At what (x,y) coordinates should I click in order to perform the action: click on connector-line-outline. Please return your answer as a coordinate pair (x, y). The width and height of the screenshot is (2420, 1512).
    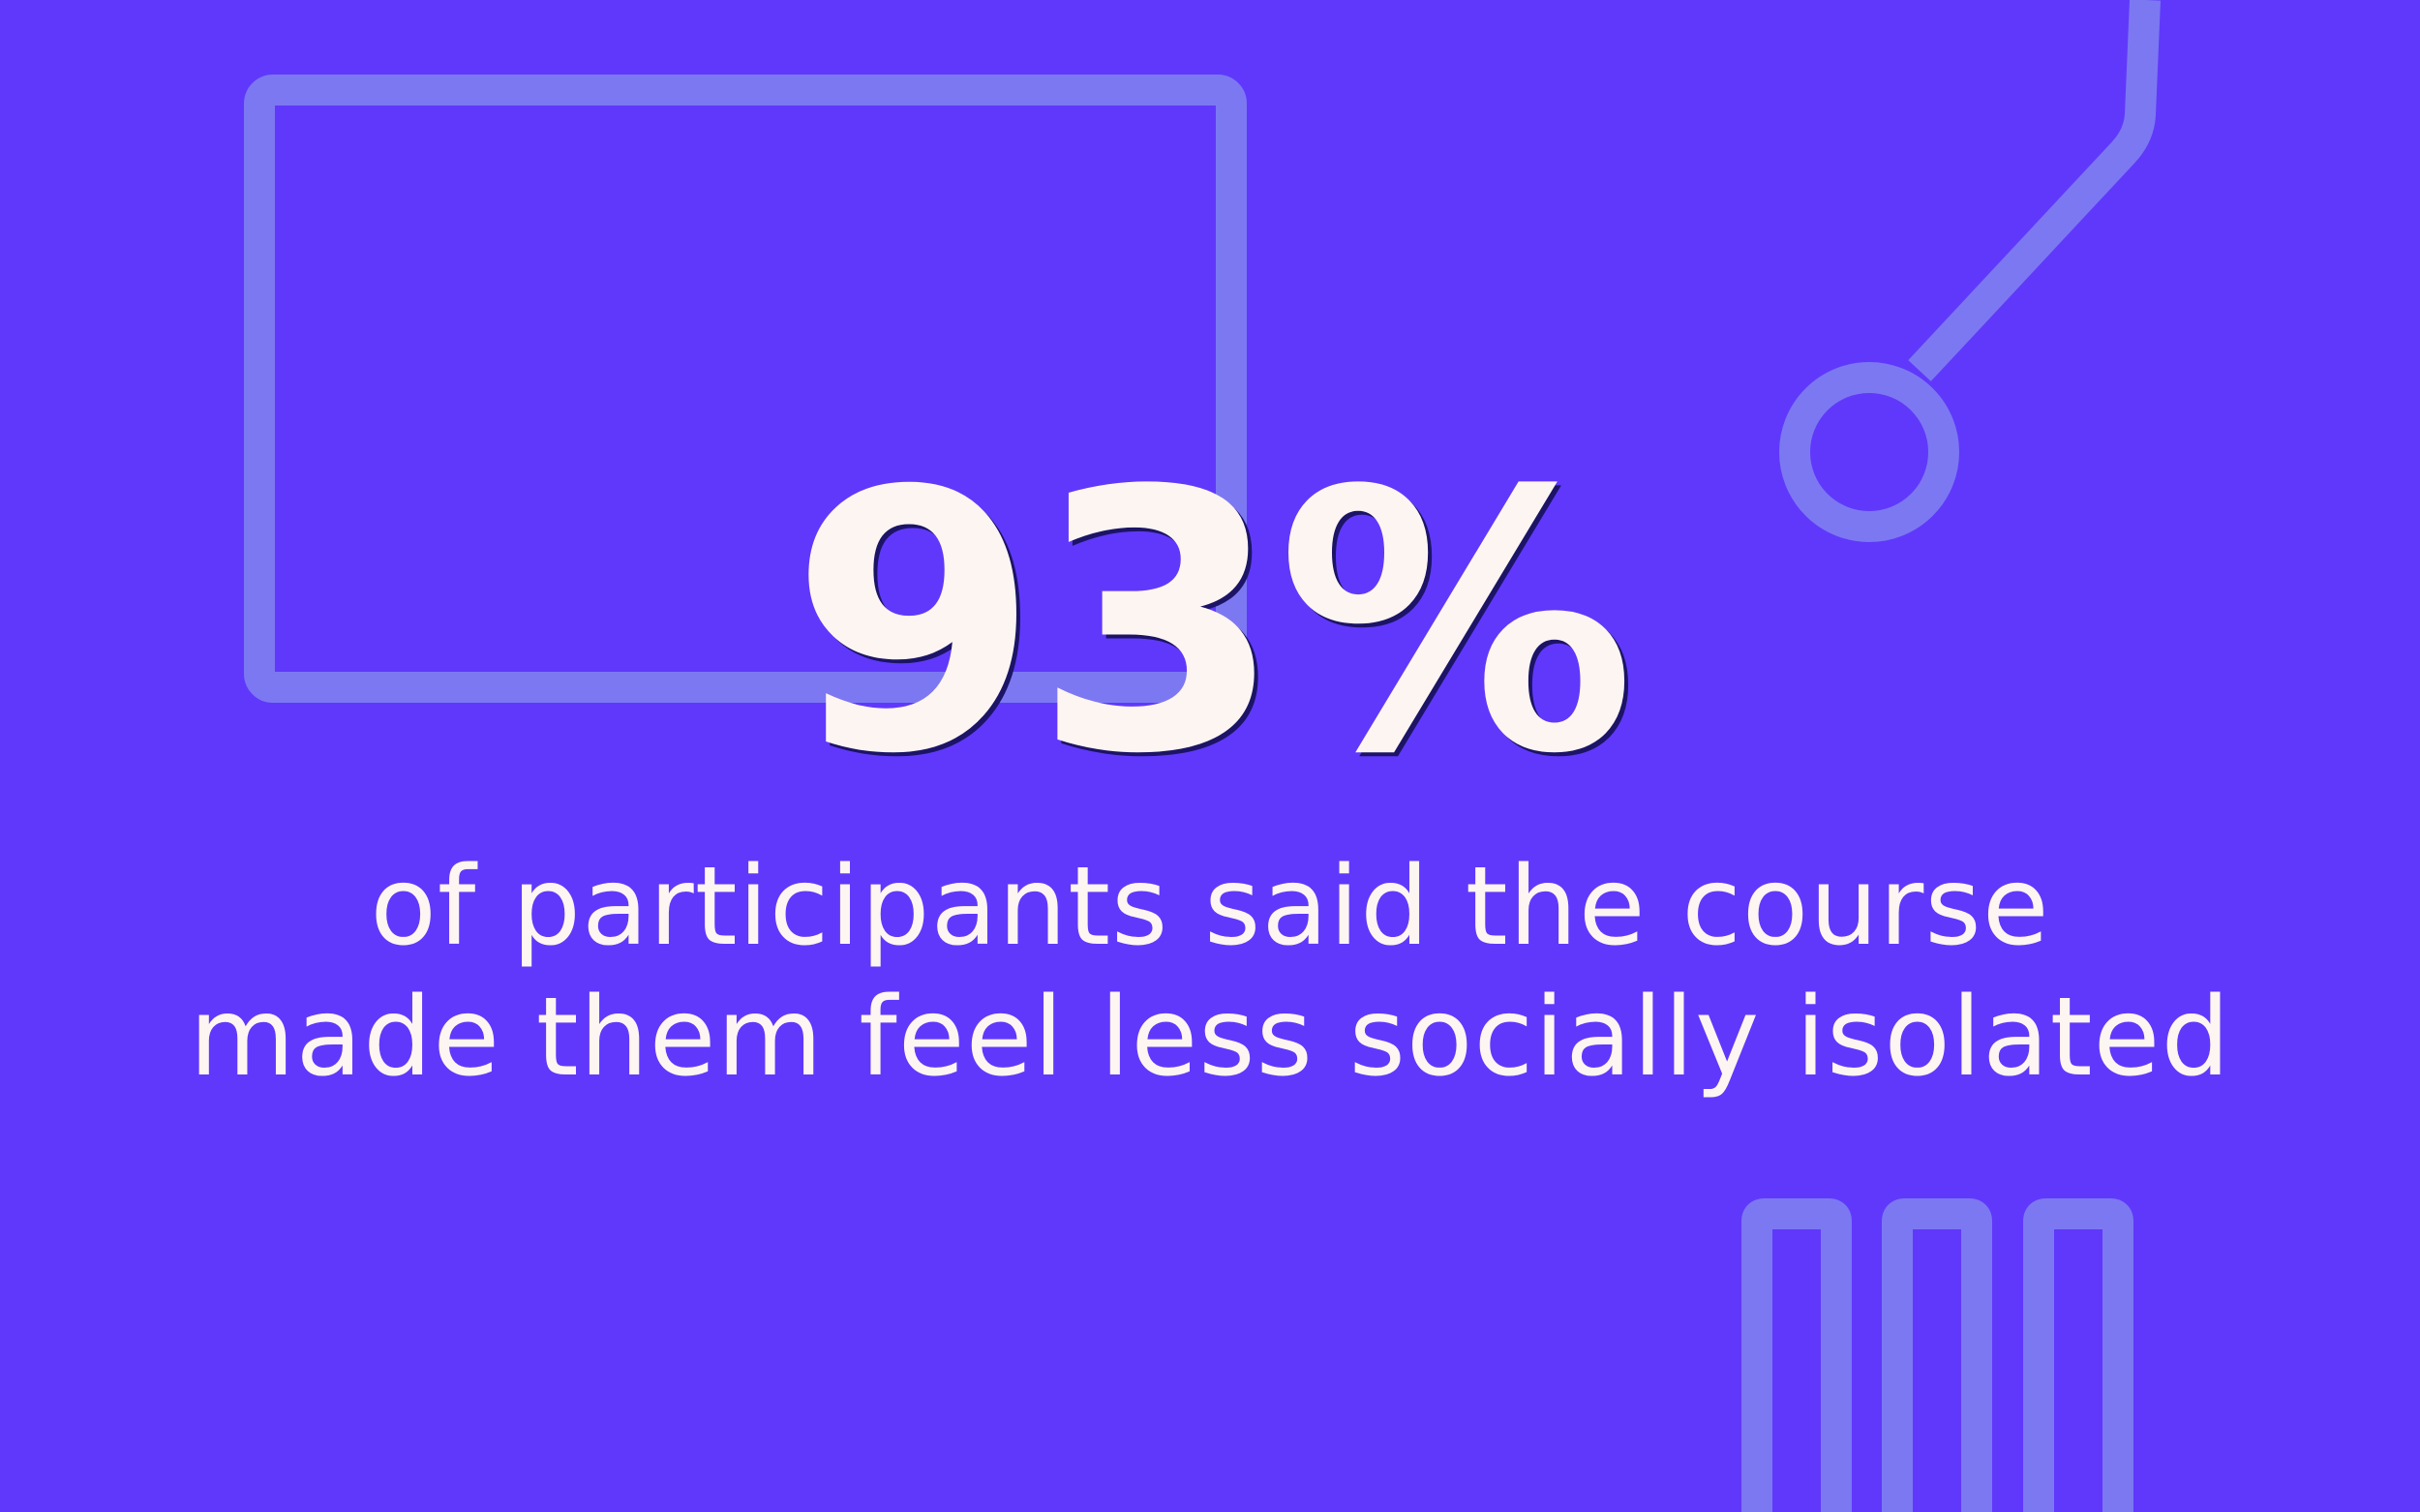
    Looking at the image, I should click on (2034, 190).